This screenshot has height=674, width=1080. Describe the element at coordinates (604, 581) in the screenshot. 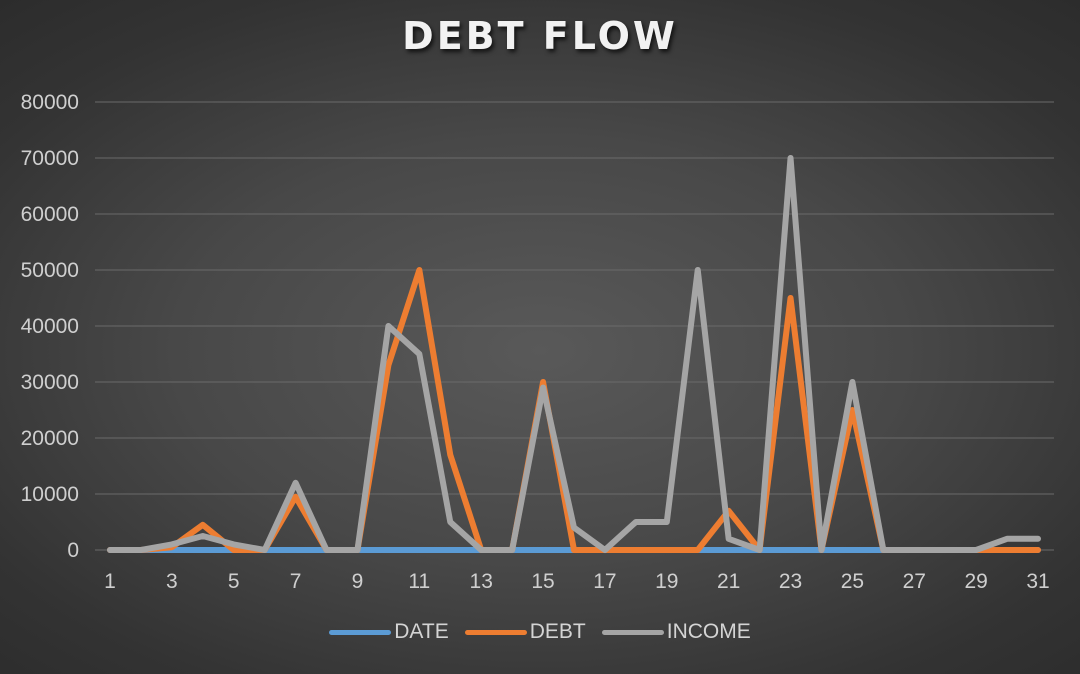

I see `x-tick-label: 17` at that location.